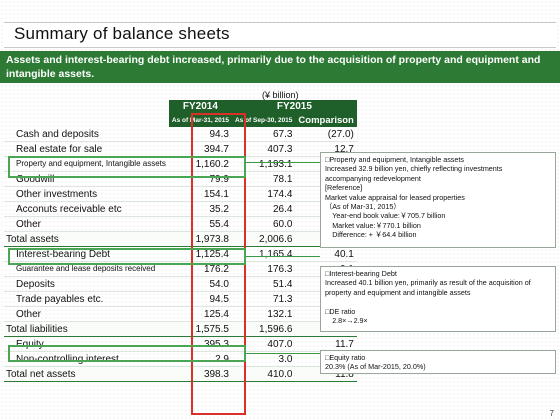 The height and width of the screenshot is (420, 560). What do you see at coordinates (551, 413) in the screenshot?
I see `page-number: 7` at bounding box center [551, 413].